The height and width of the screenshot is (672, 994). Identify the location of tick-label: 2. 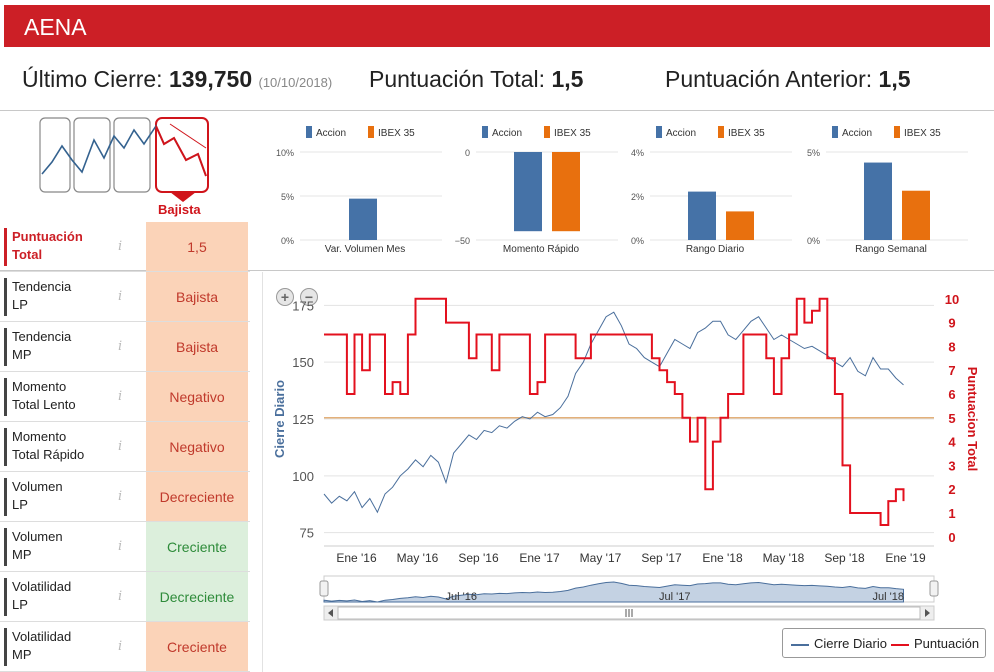
(951, 489).